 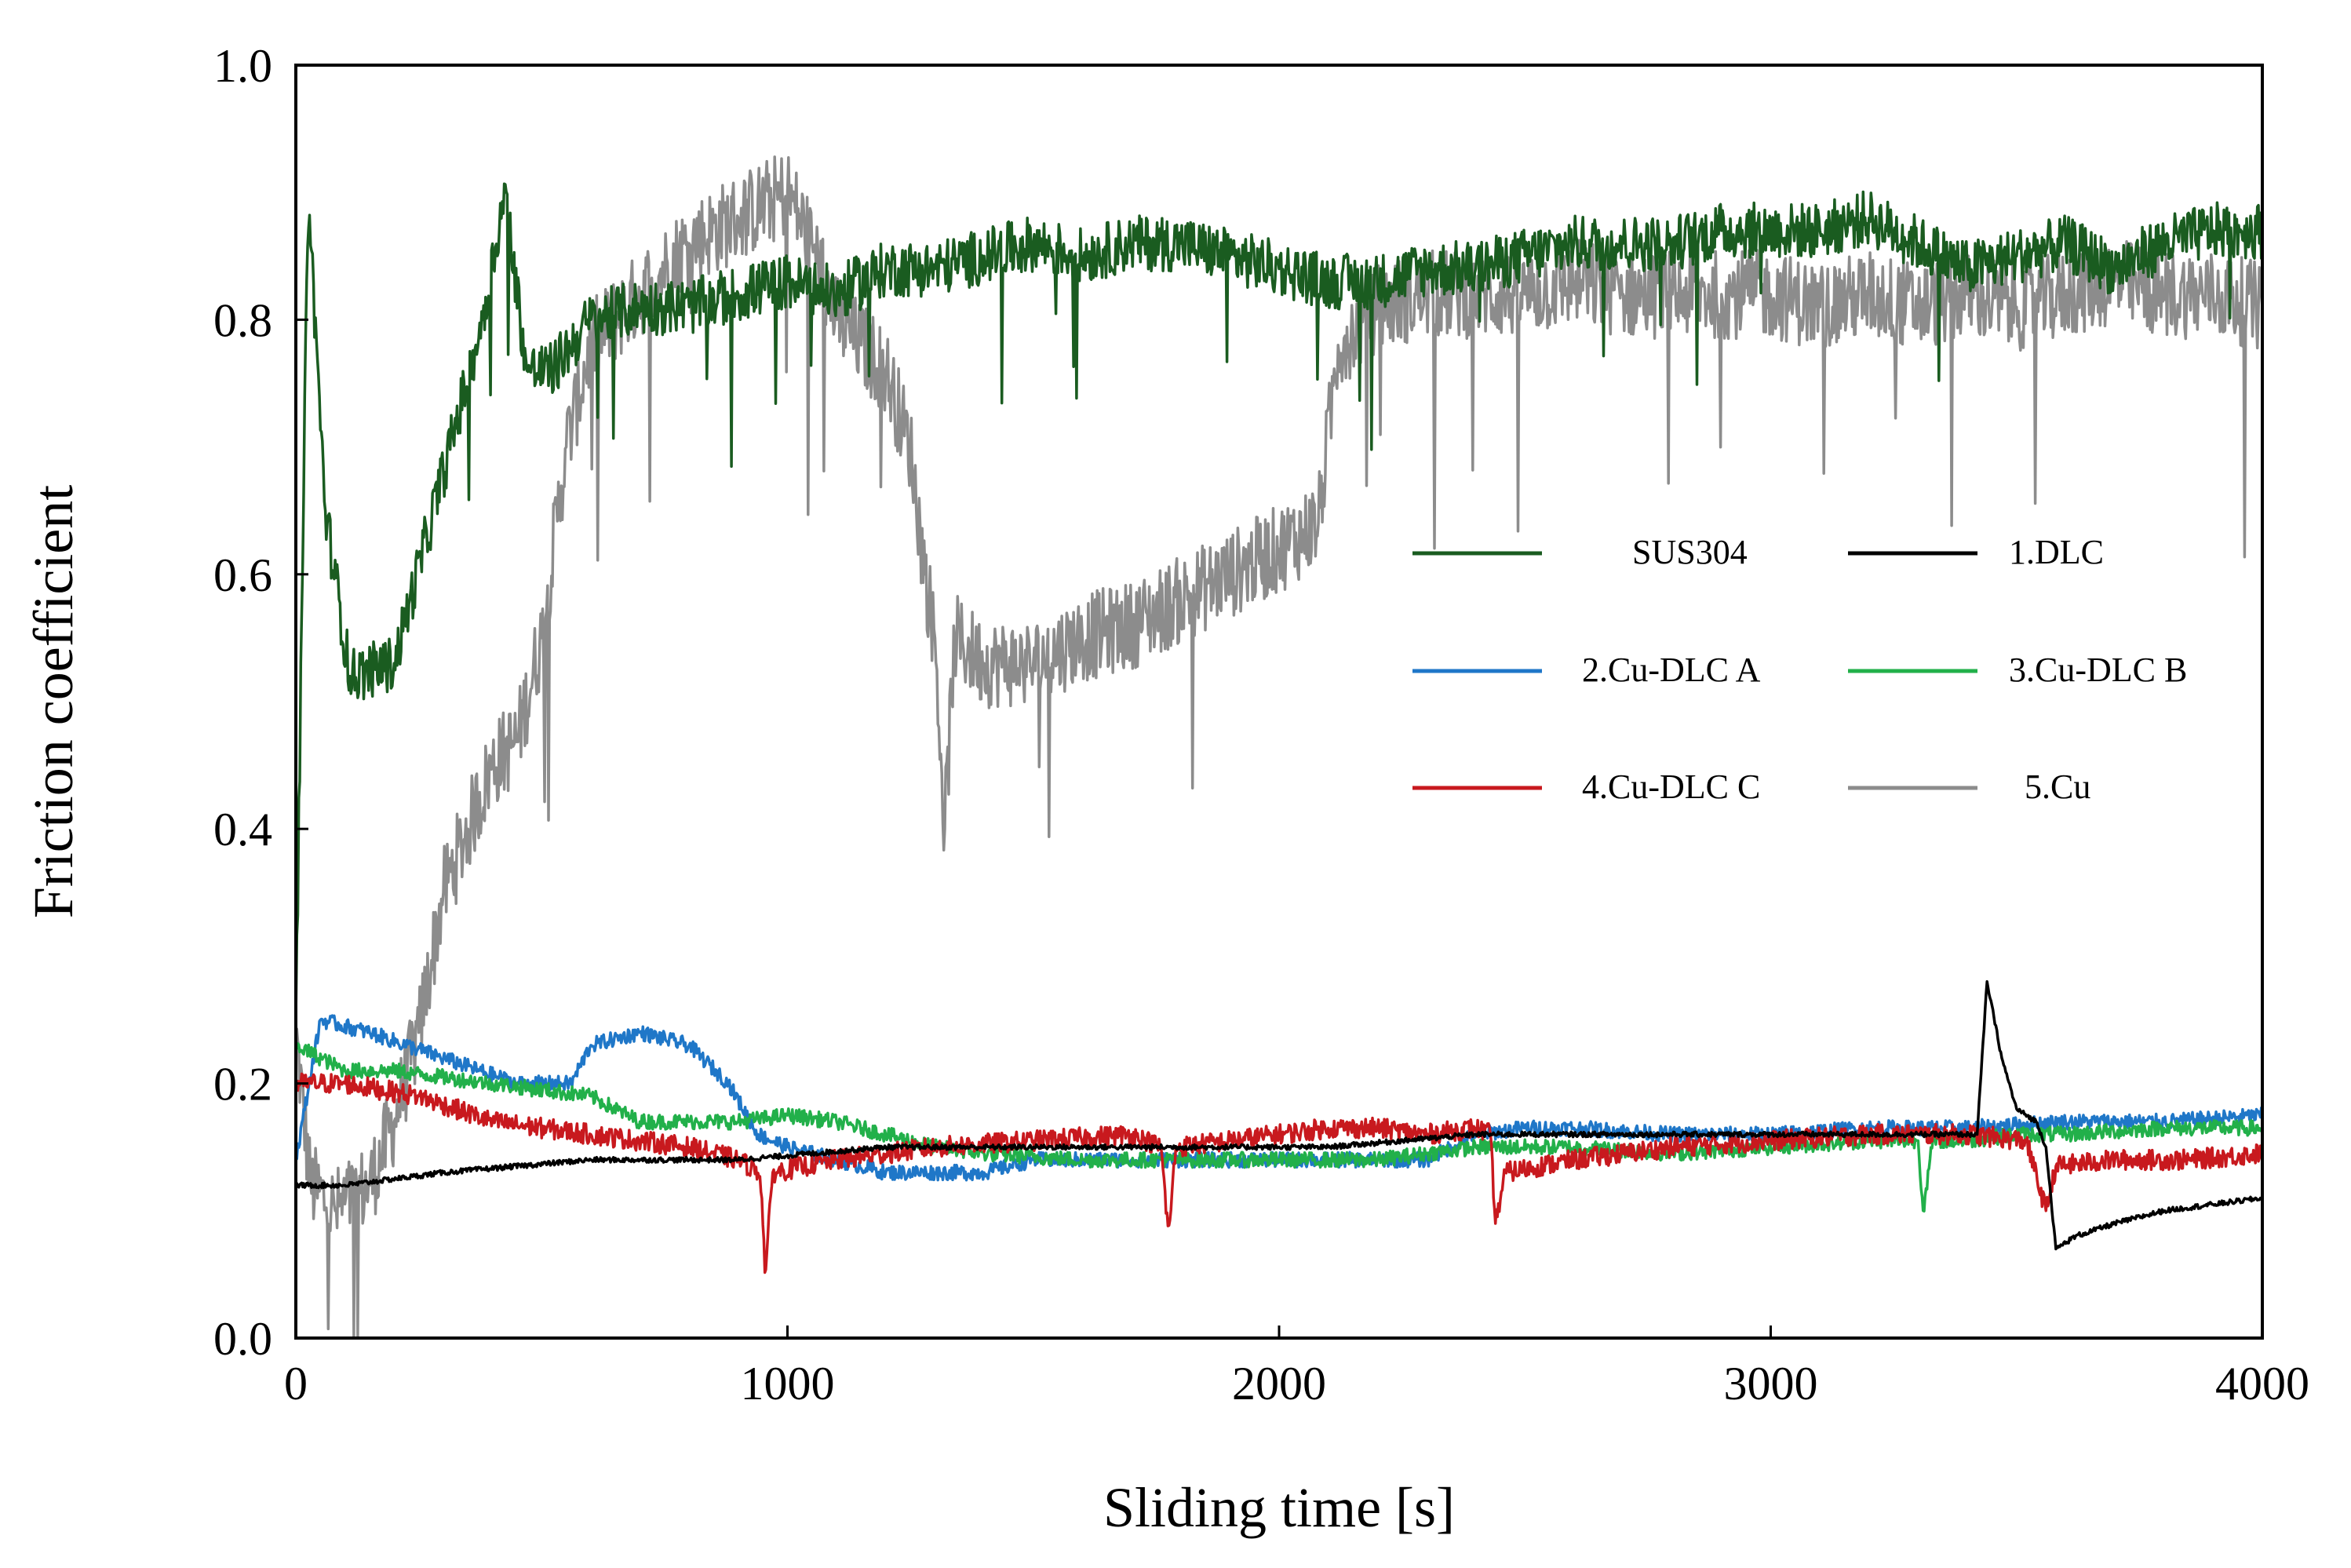 I want to click on y-tick-label: 0.2, so click(x=242, y=1084).